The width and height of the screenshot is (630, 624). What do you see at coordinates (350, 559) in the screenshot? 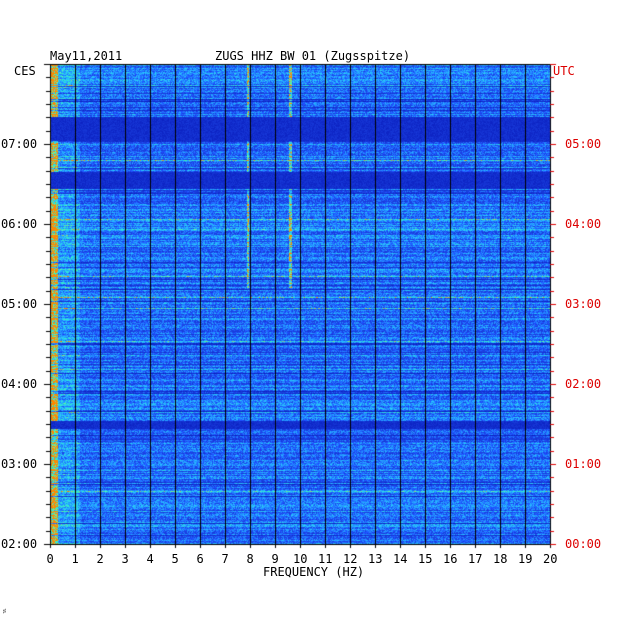
I see `x-tick-label: 12` at bounding box center [350, 559].